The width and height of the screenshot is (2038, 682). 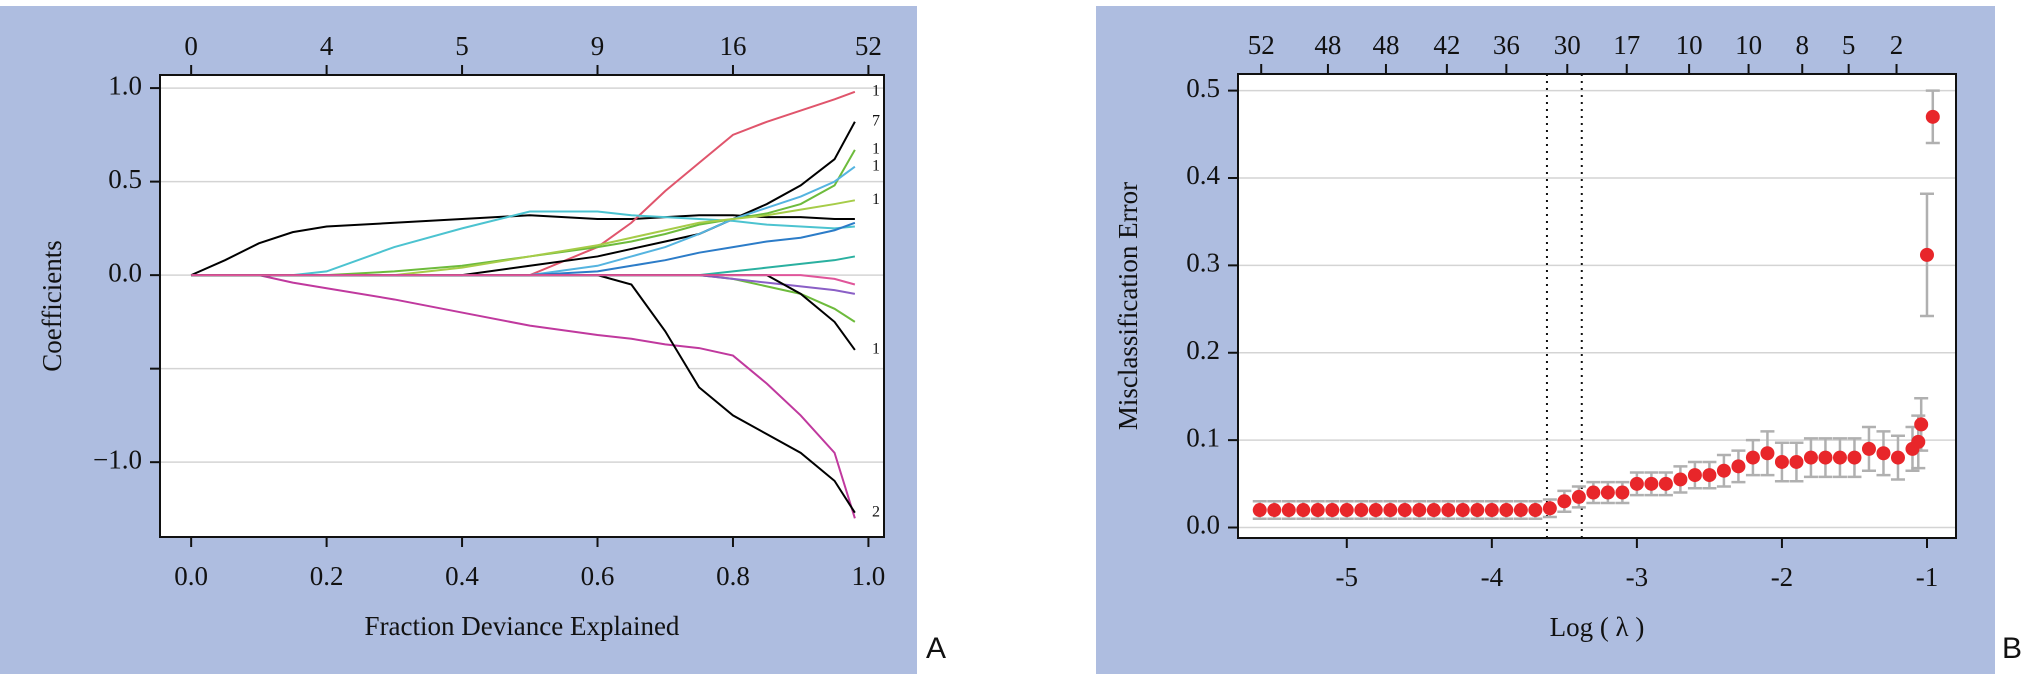 I want to click on panel-letter: A, so click(x=936, y=648).